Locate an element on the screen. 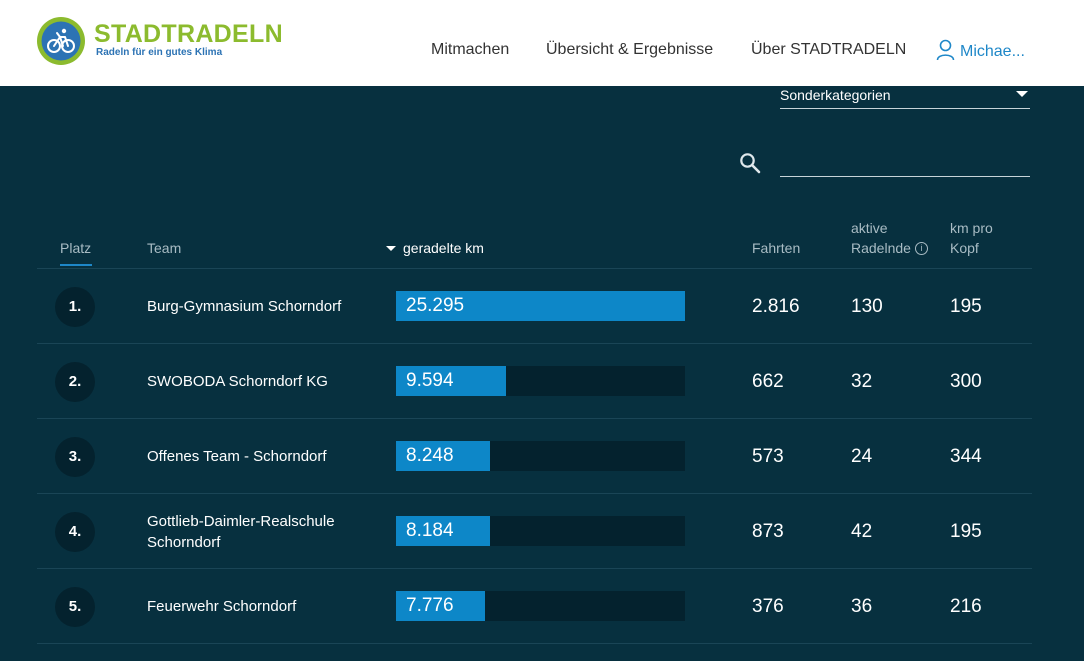 This screenshot has height=661, width=1084. table-row: 3. Offenes Team - Schorndorf 8.248 573 24 344 is located at coordinates (534, 456).